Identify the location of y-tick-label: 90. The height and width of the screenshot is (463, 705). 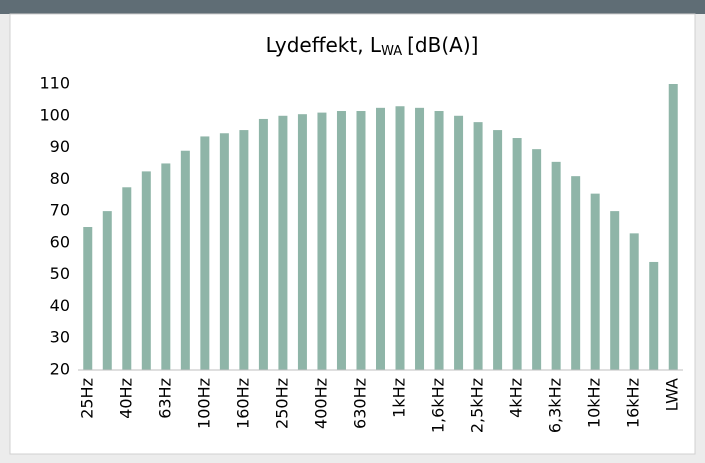
(60, 146).